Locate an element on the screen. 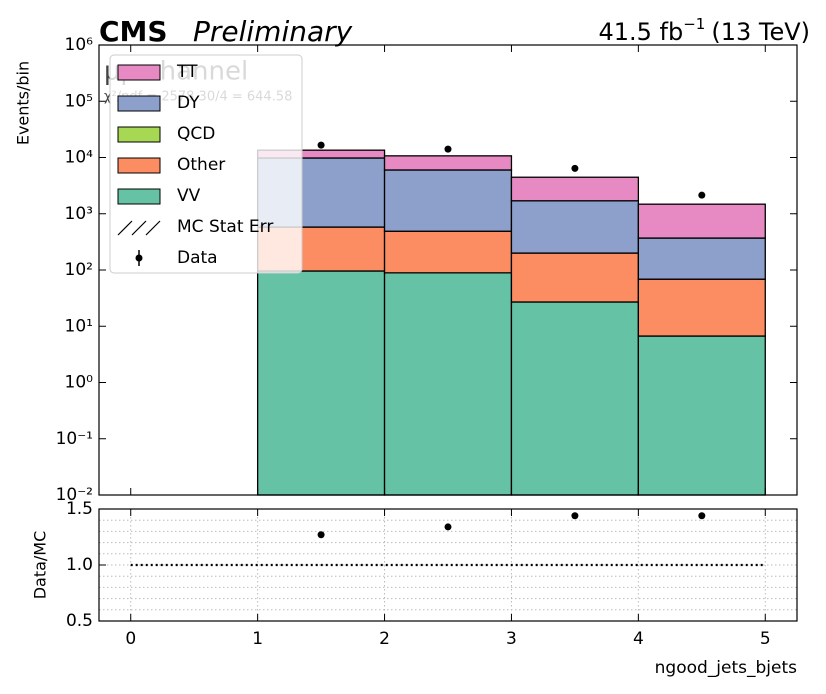  x-axis-label: ngood_jets_bjets is located at coordinates (726, 668).